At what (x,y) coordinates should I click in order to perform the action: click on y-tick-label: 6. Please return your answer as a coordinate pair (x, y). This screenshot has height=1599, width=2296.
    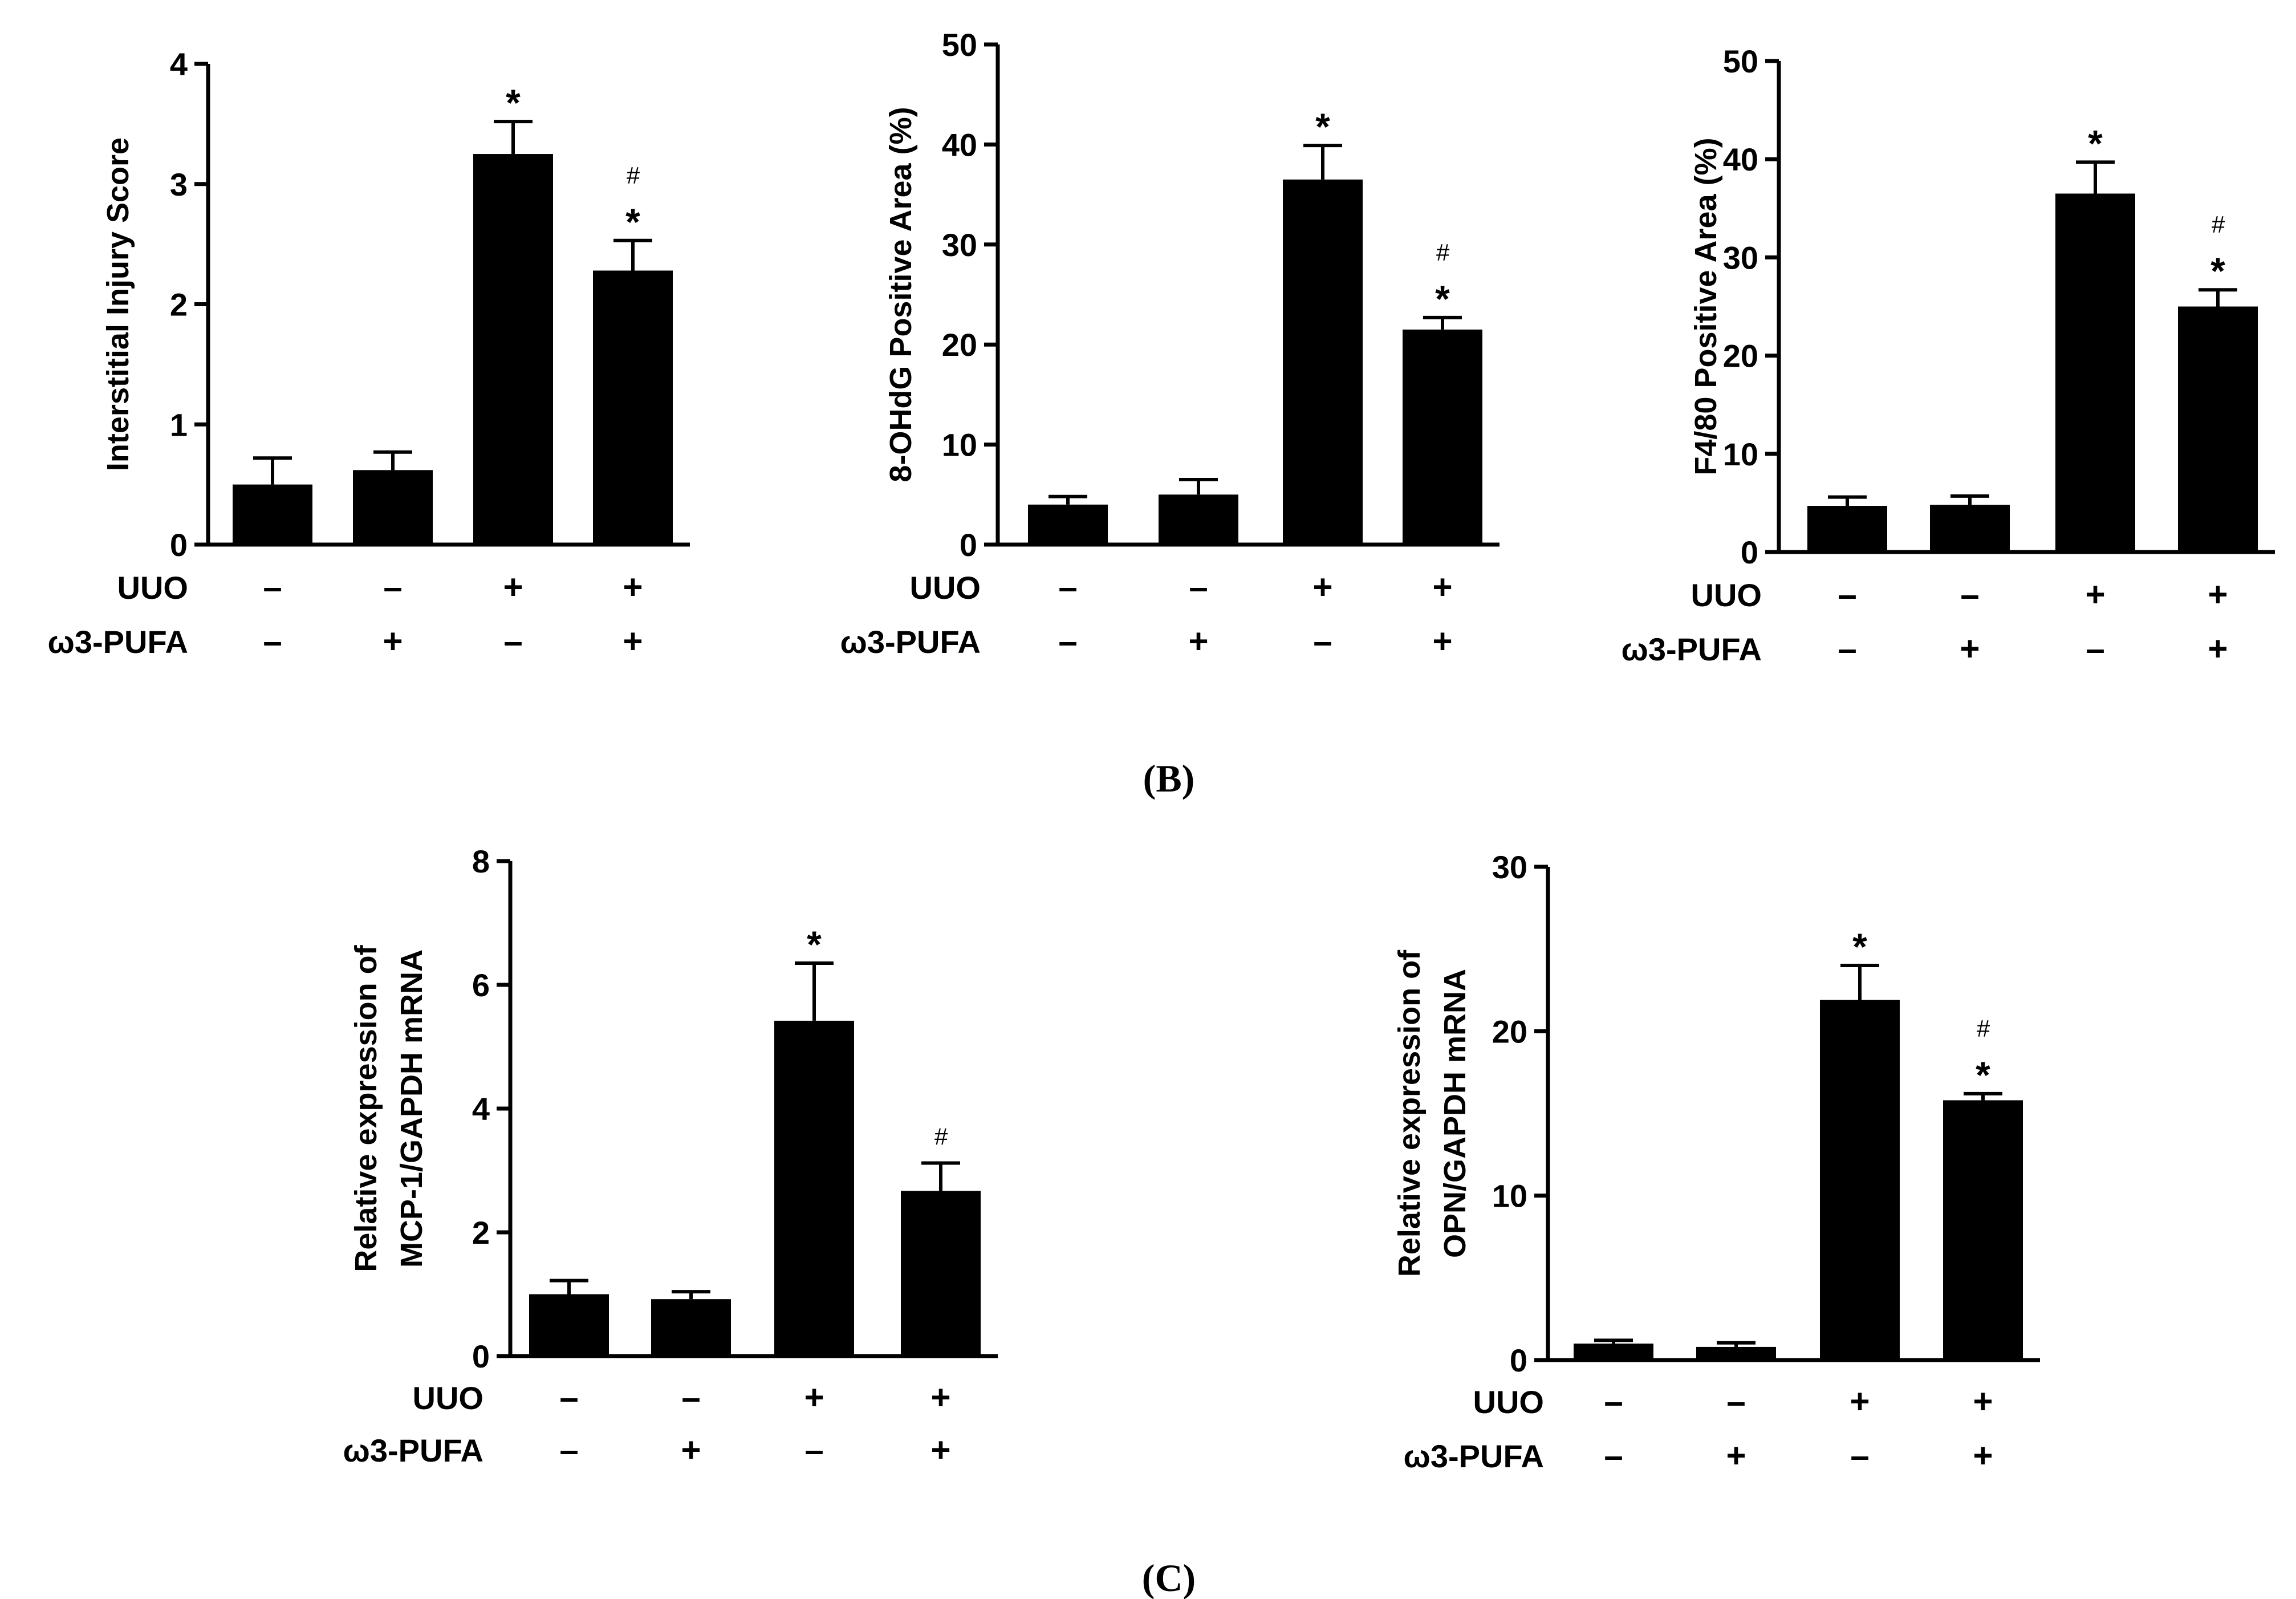
    Looking at the image, I should click on (481, 985).